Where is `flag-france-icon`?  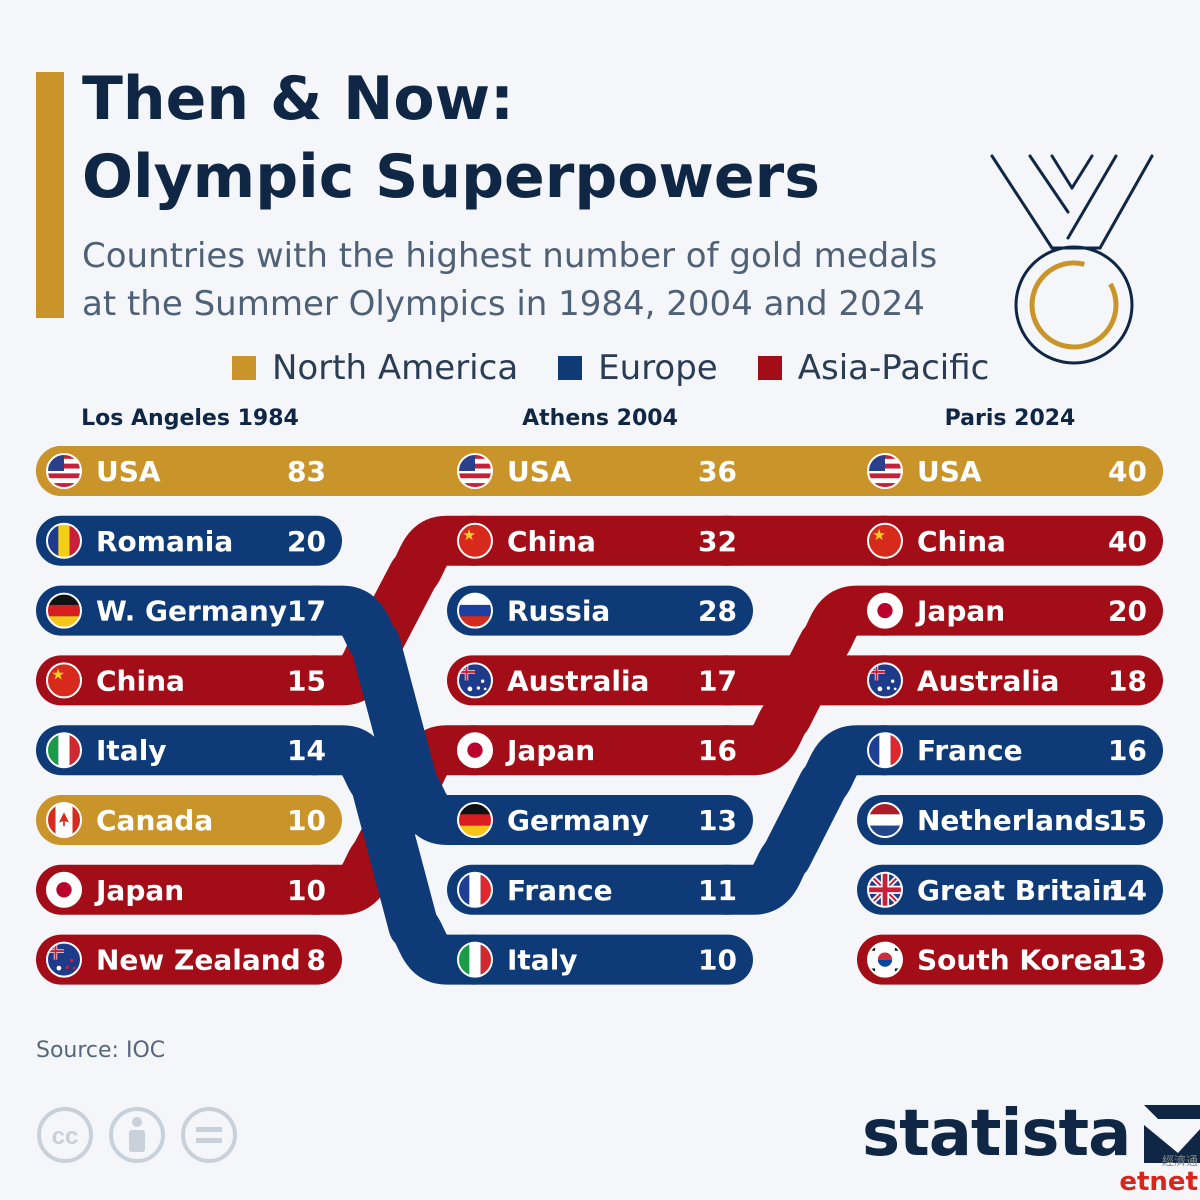
flag-france-icon is located at coordinates (885, 750).